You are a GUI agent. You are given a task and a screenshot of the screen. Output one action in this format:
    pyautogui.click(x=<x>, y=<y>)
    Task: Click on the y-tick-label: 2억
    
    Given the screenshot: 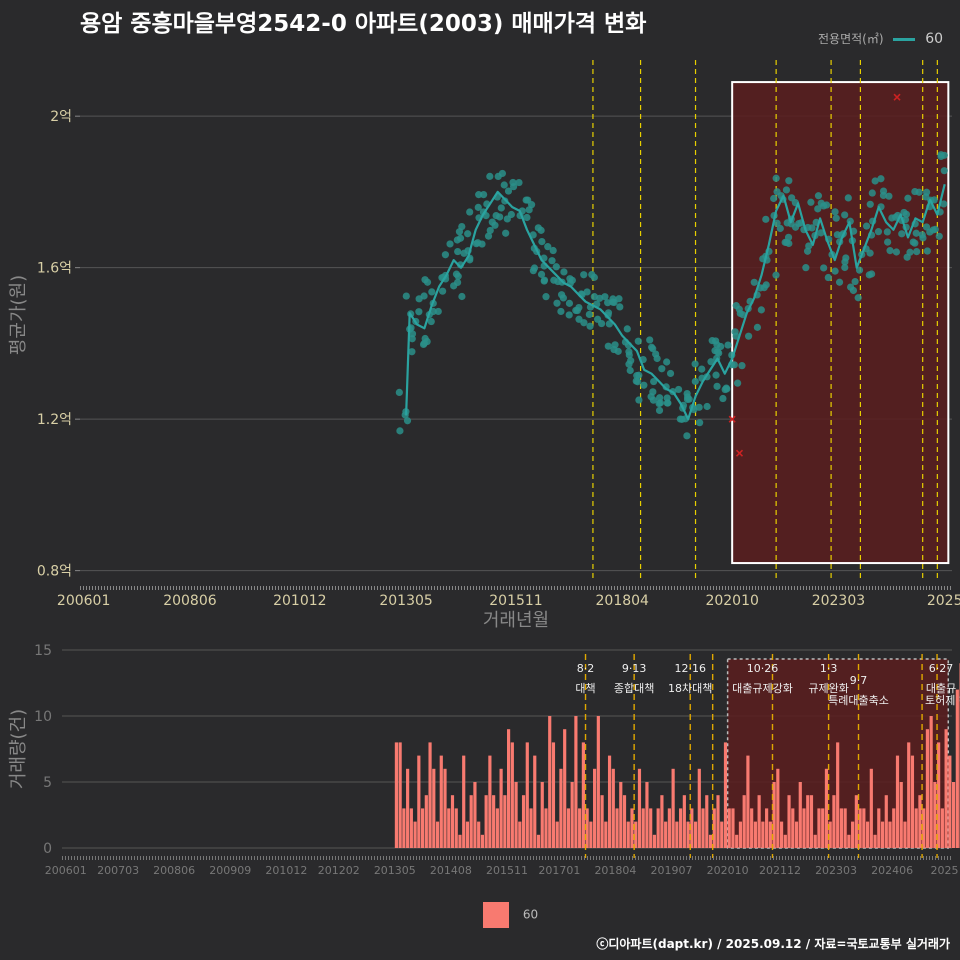 What is the action you would take?
    pyautogui.click(x=61, y=117)
    